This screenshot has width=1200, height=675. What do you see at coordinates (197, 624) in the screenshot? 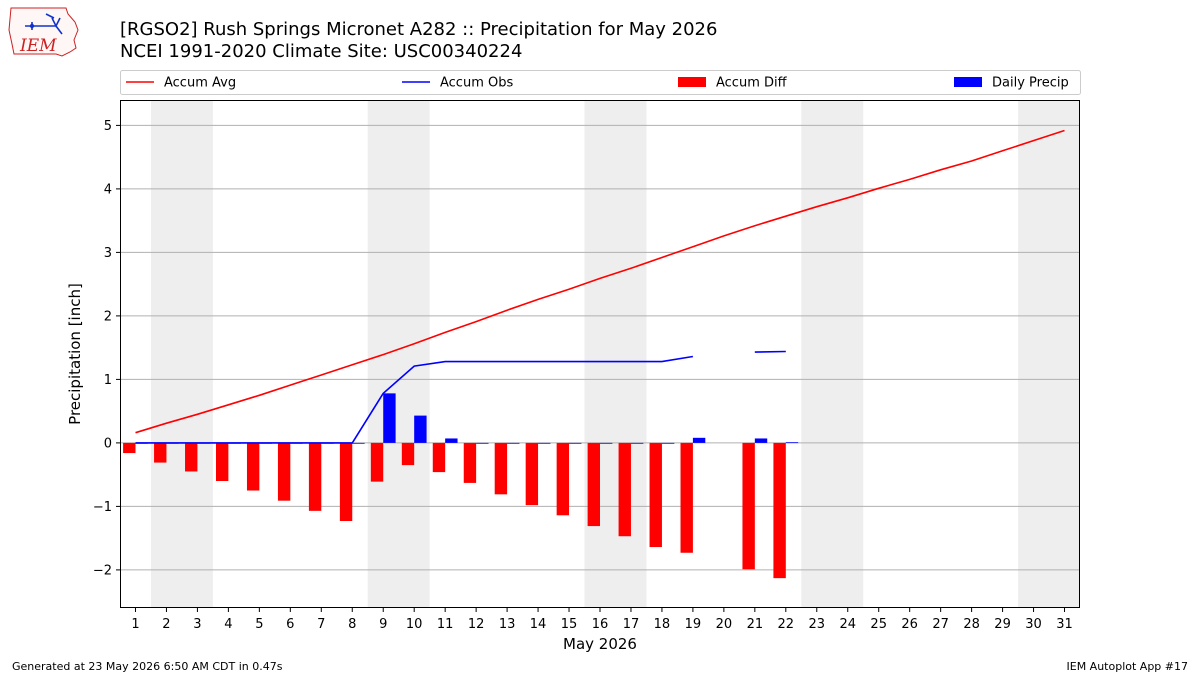
I see `x-tick-label: 3` at bounding box center [197, 624].